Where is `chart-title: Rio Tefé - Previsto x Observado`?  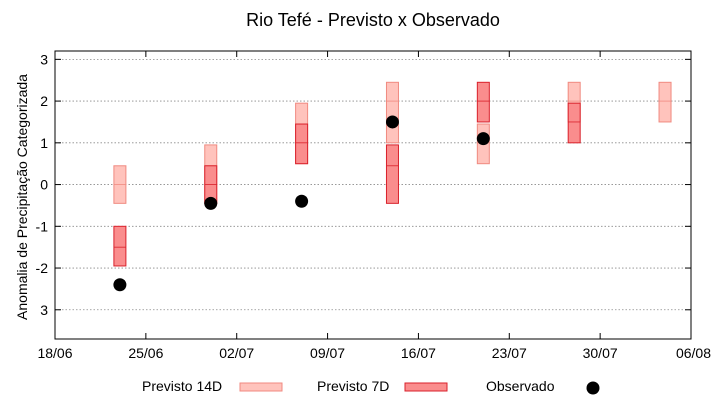 chart-title: Rio Tefé - Previsto x Observado is located at coordinates (373, 20).